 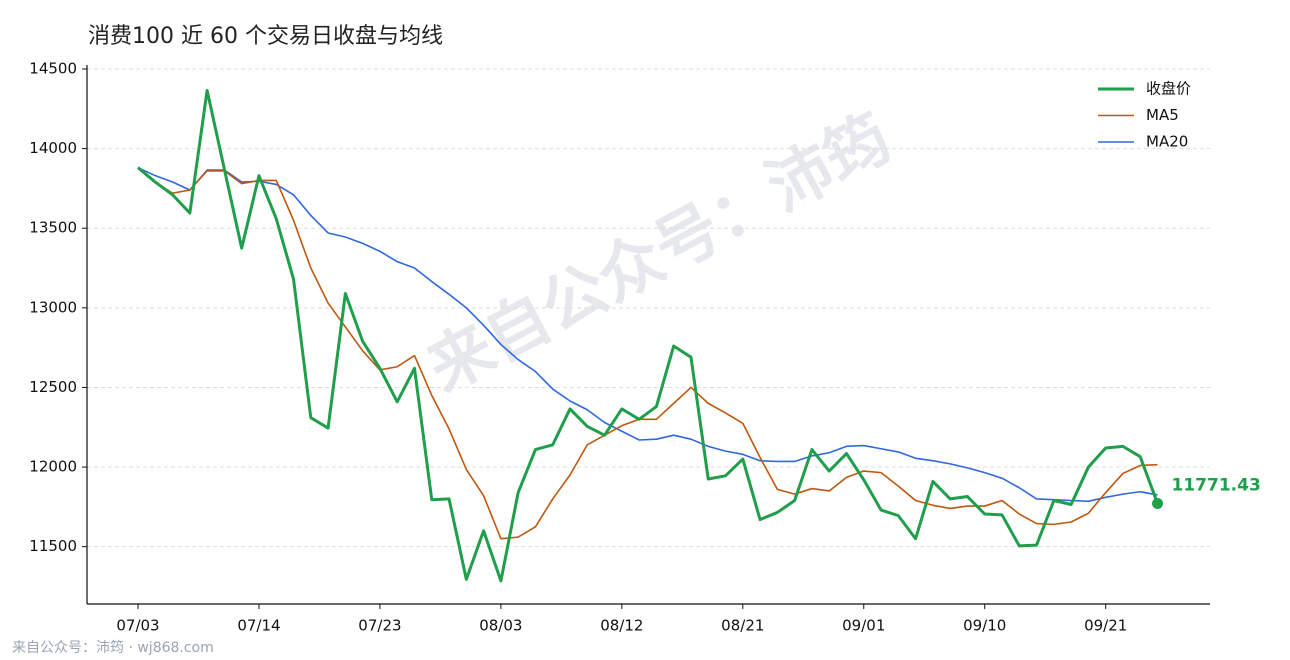 I want to click on y-tick-label: 13500, so click(x=53, y=228).